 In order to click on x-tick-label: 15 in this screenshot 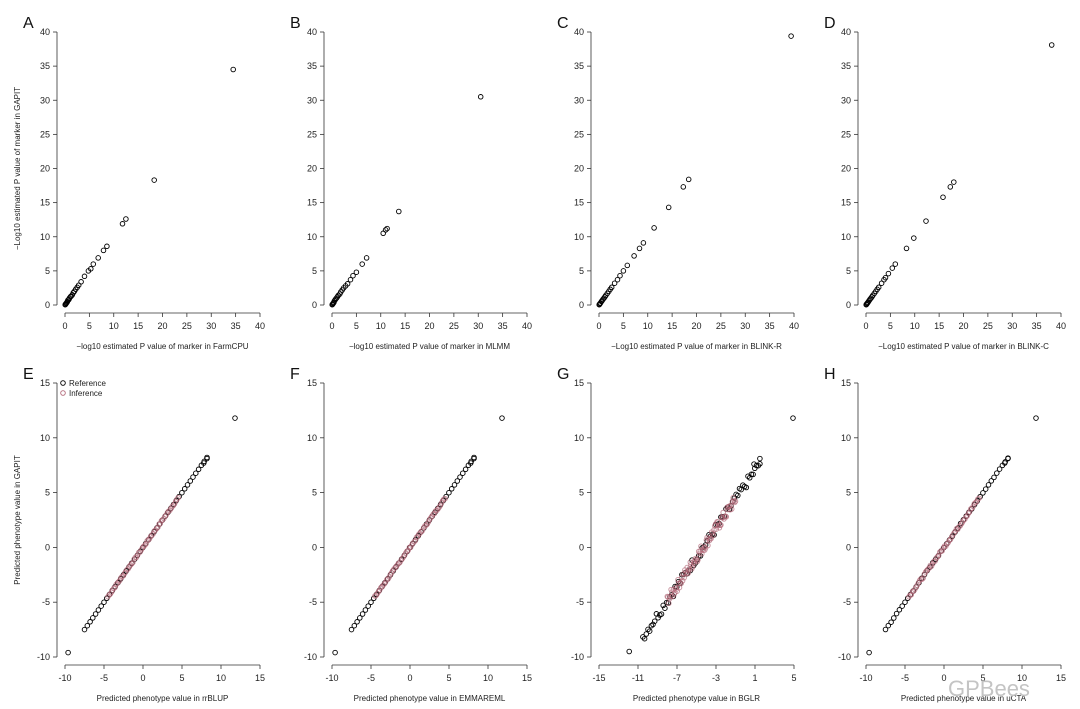, I will do `click(672, 326)`.